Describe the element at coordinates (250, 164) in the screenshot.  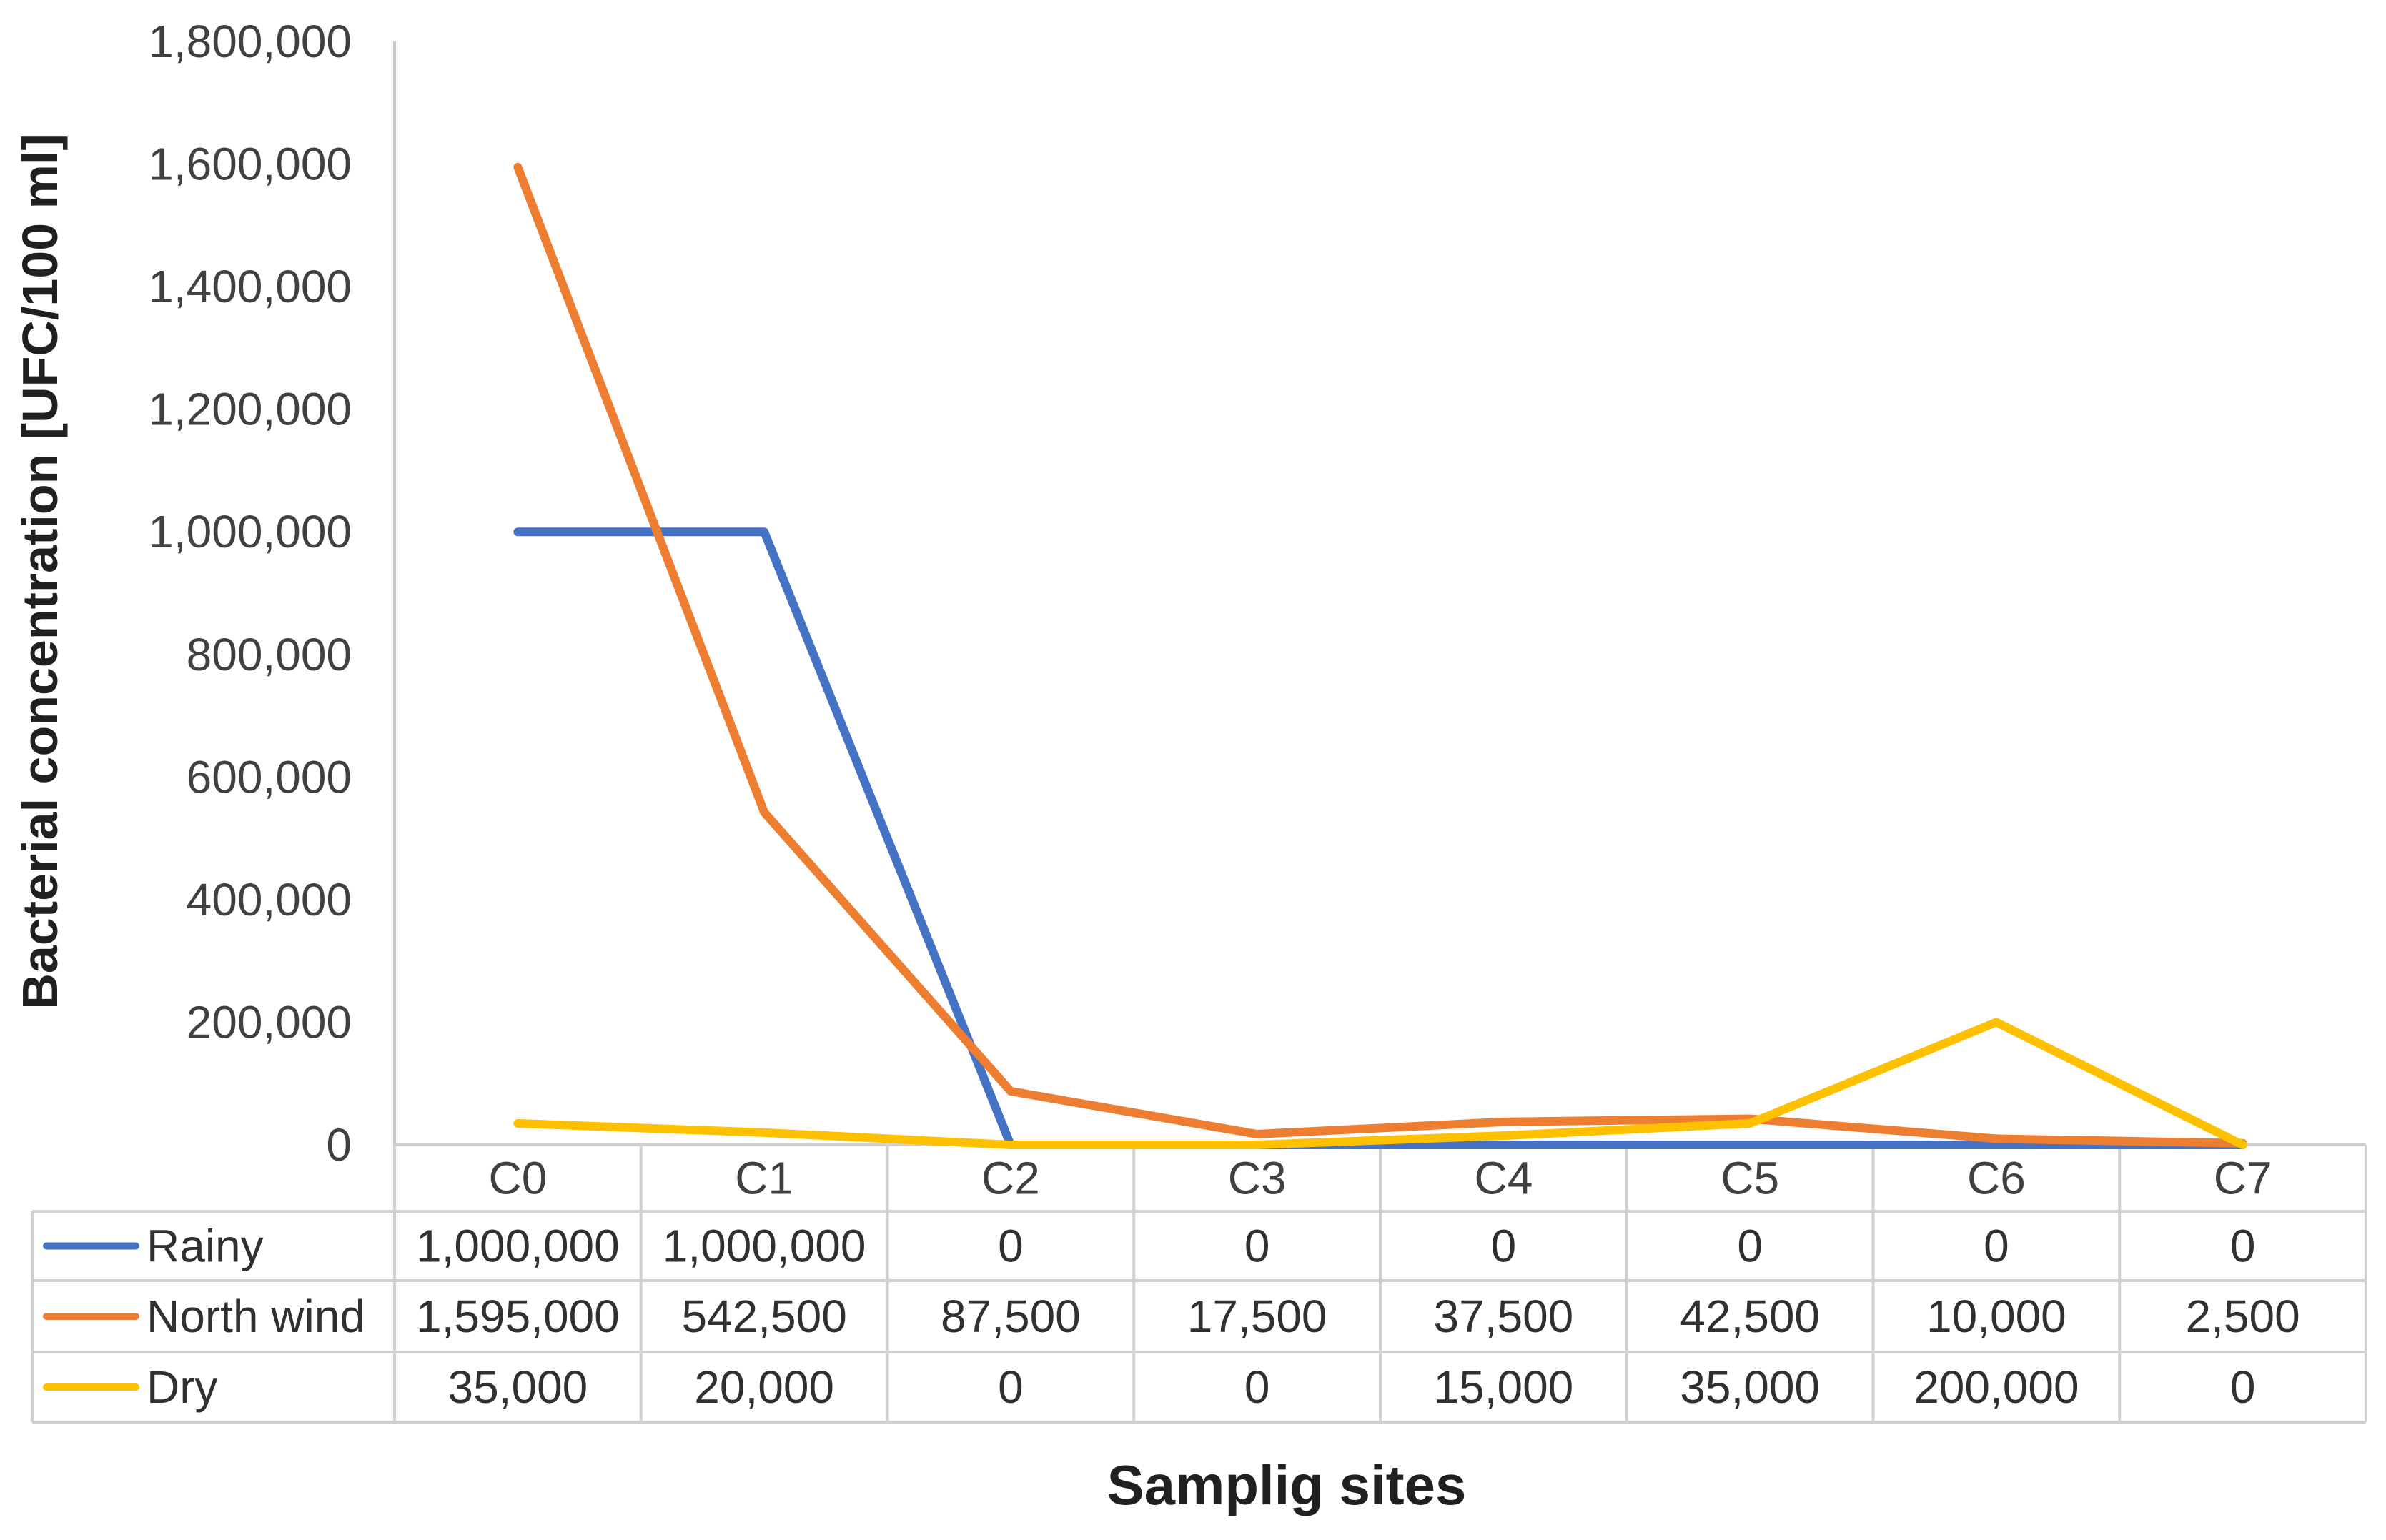
I see `y-tick-label: 1,600,000` at that location.